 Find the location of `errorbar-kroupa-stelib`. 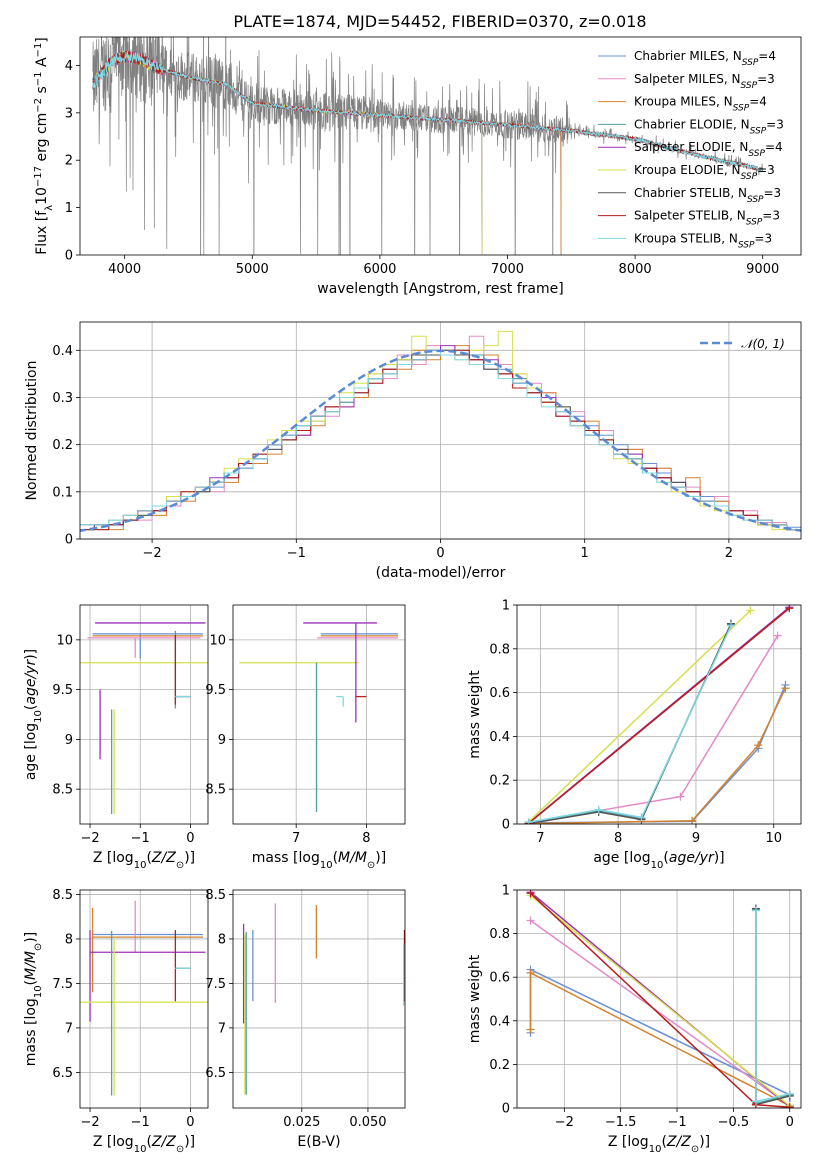

errorbar-kroupa-stelib is located at coordinates (340, 701).